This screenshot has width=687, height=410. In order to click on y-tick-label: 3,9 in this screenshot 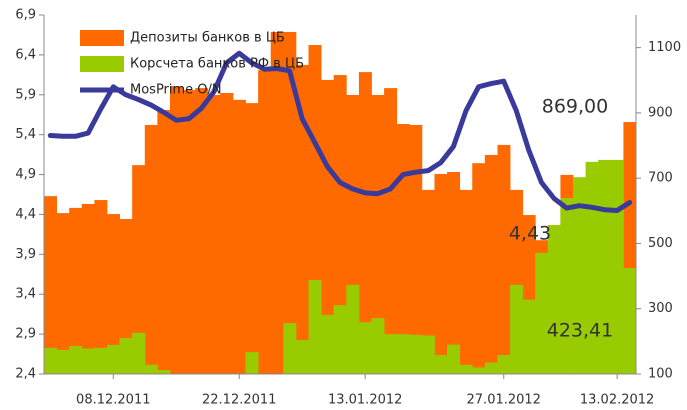, I will do `click(25, 254)`.